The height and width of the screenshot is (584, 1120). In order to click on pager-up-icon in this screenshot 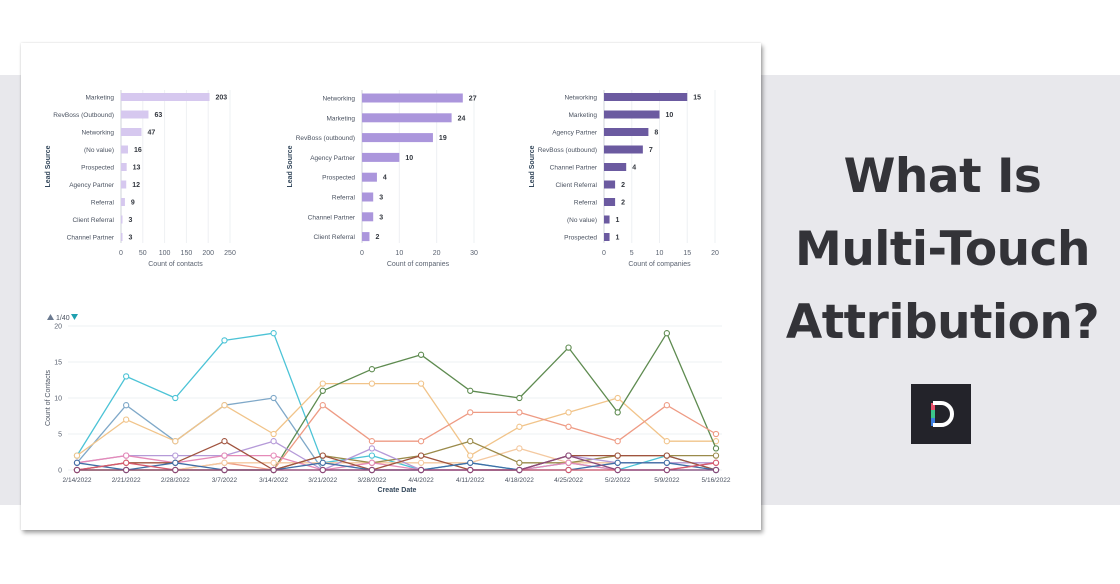, I will do `click(50, 317)`.